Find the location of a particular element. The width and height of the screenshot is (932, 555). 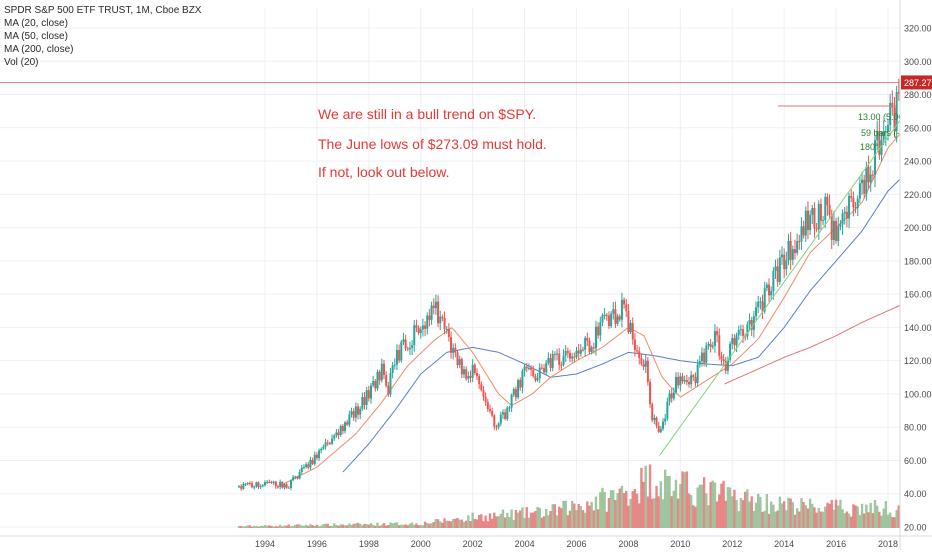

annotation-line-2: The June lows of $273.09 must hold. is located at coordinates (432, 144).